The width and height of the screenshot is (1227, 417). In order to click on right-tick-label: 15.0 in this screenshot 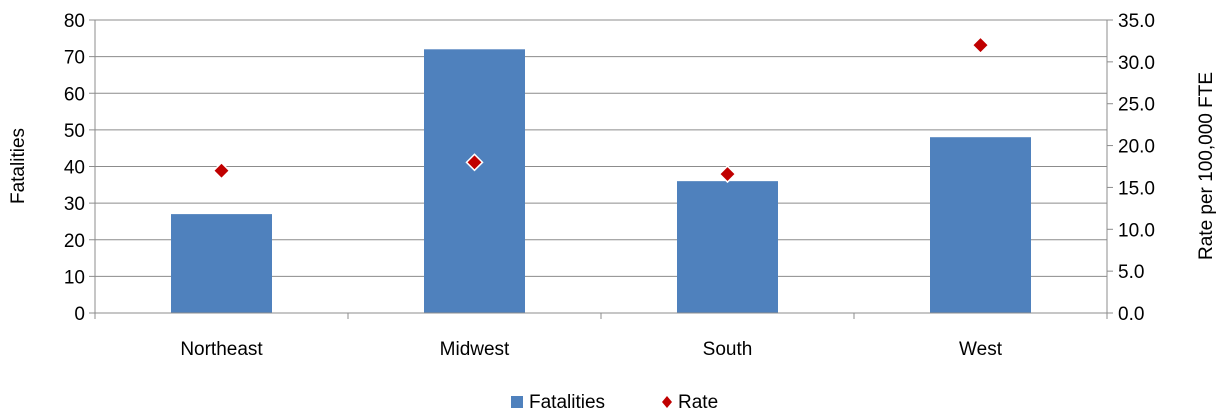, I will do `click(1136, 188)`.